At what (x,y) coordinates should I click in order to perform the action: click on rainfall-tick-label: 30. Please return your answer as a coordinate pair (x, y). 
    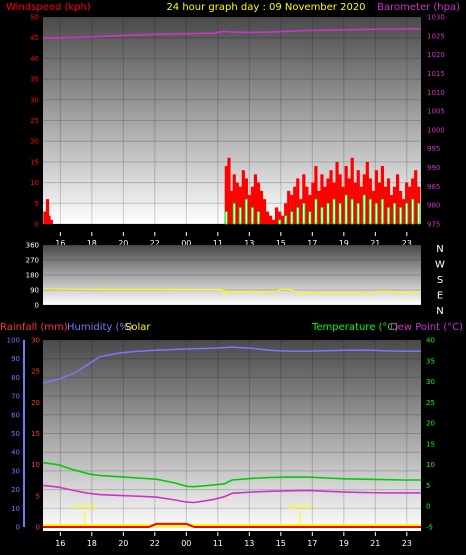
    Looking at the image, I should click on (35, 341).